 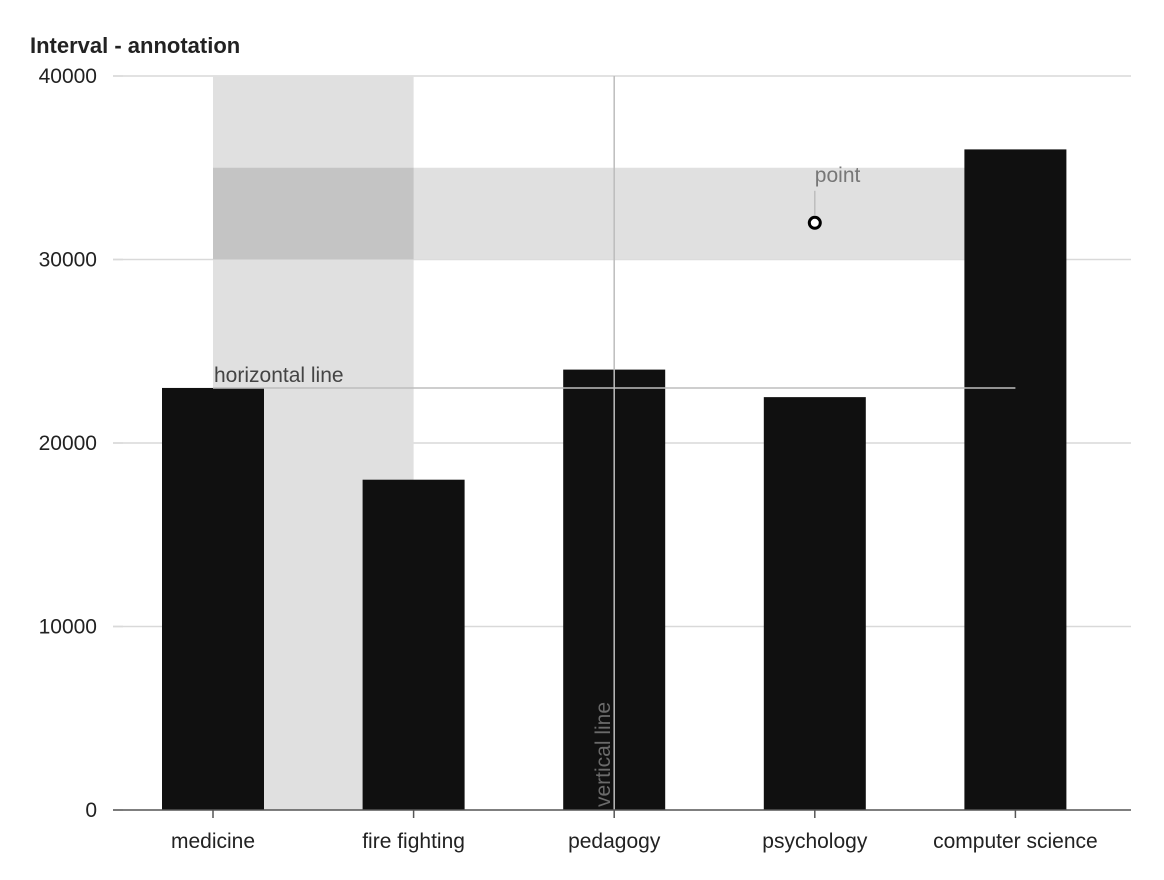 What do you see at coordinates (413, 841) in the screenshot?
I see `x-tick-label: fire fighting` at bounding box center [413, 841].